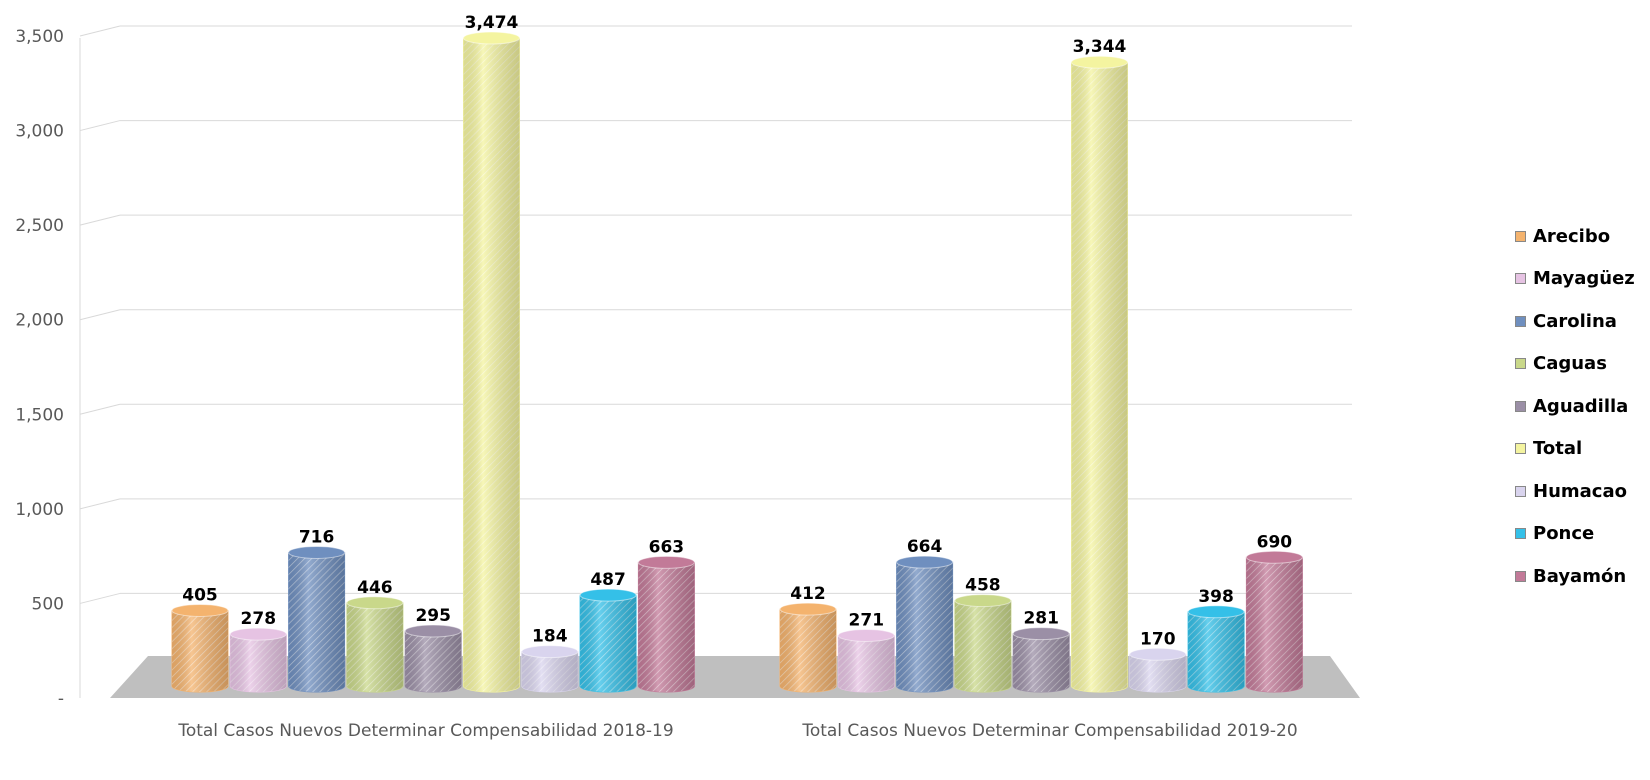 Image resolution: width=1650 pixels, height=780 pixels. Describe the element at coordinates (983, 586) in the screenshot. I see `data-label-caguas-2: 458` at that location.